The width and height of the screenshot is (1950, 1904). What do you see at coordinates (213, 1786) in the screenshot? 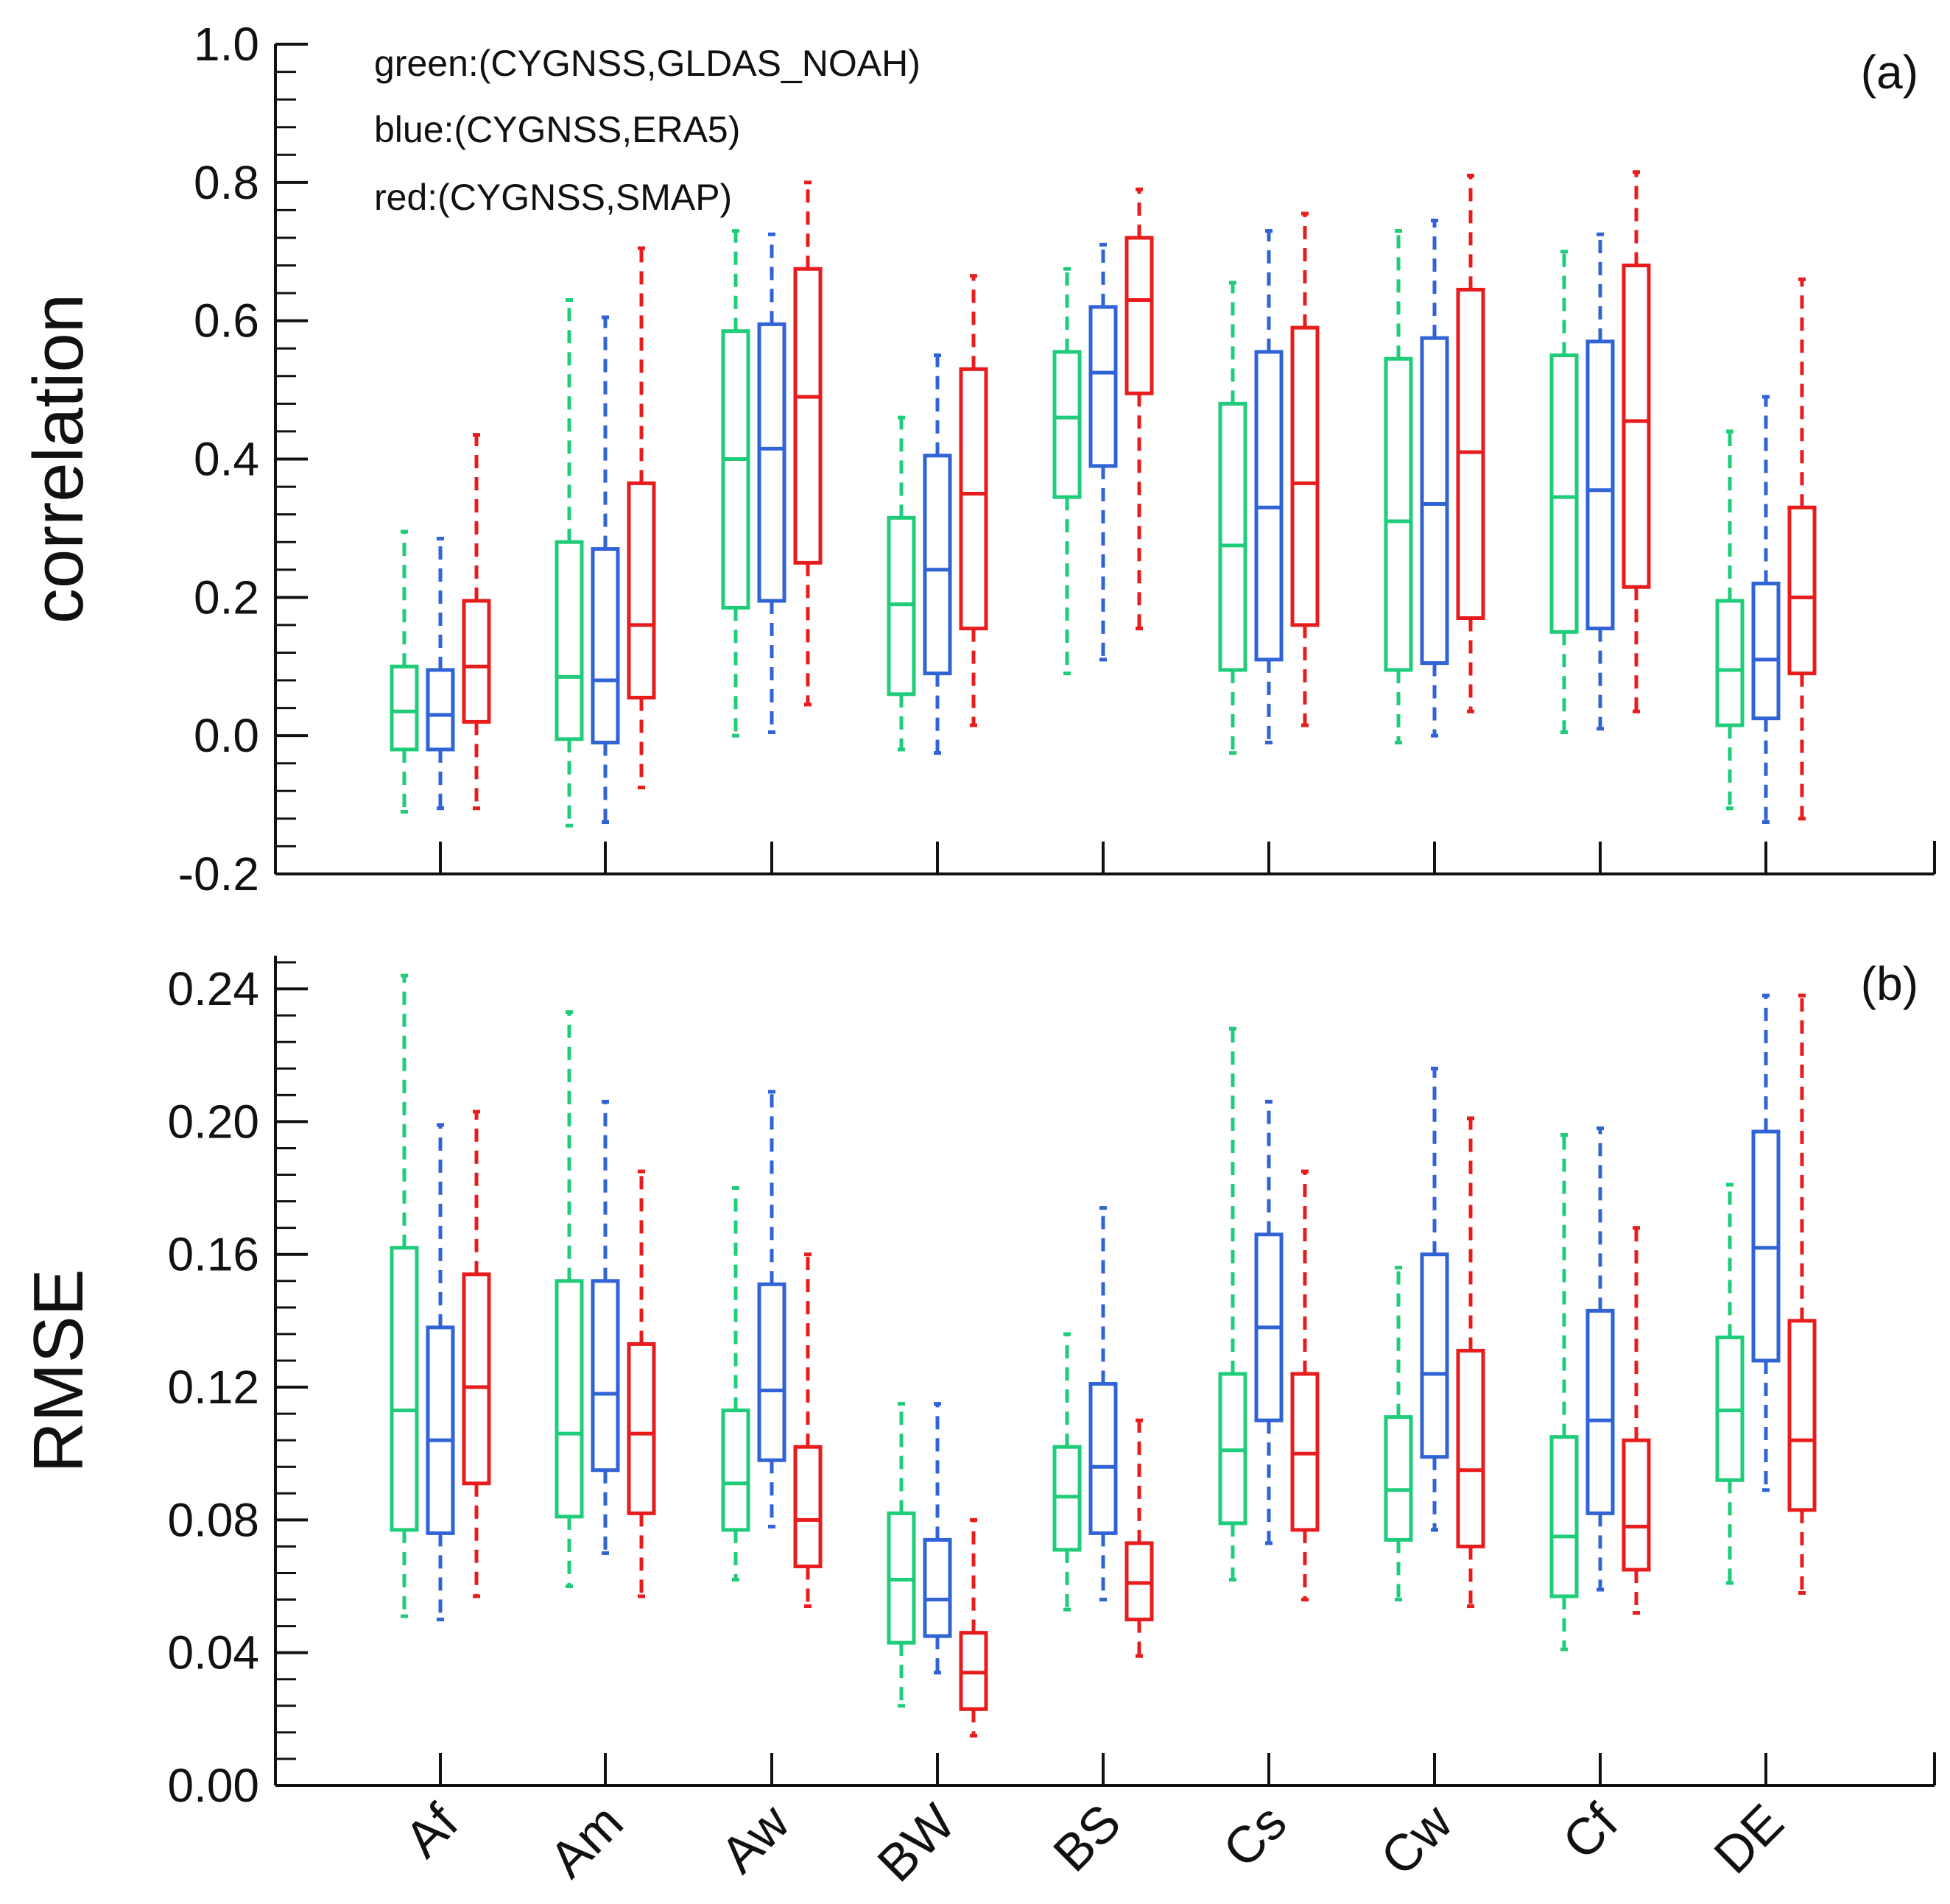
I see `y-tick-label: 0.00` at bounding box center [213, 1786].